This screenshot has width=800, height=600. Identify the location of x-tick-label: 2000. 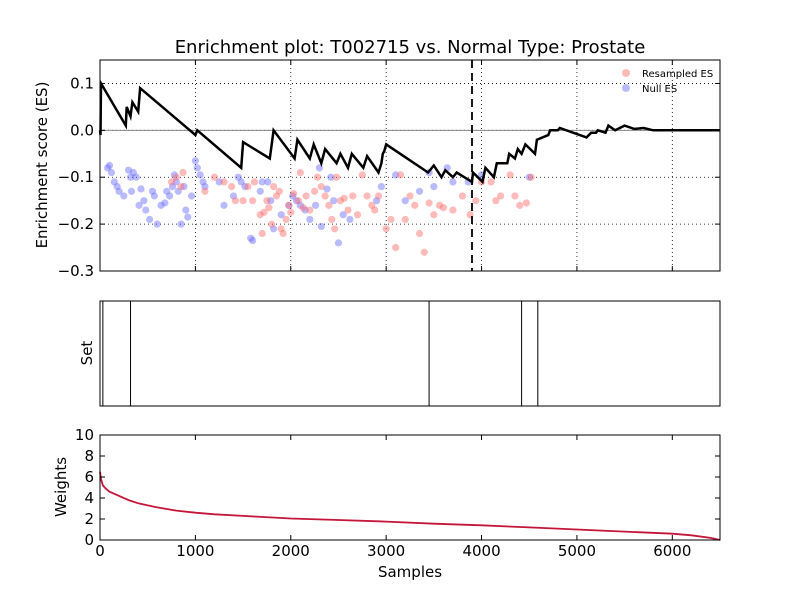
(291, 551).